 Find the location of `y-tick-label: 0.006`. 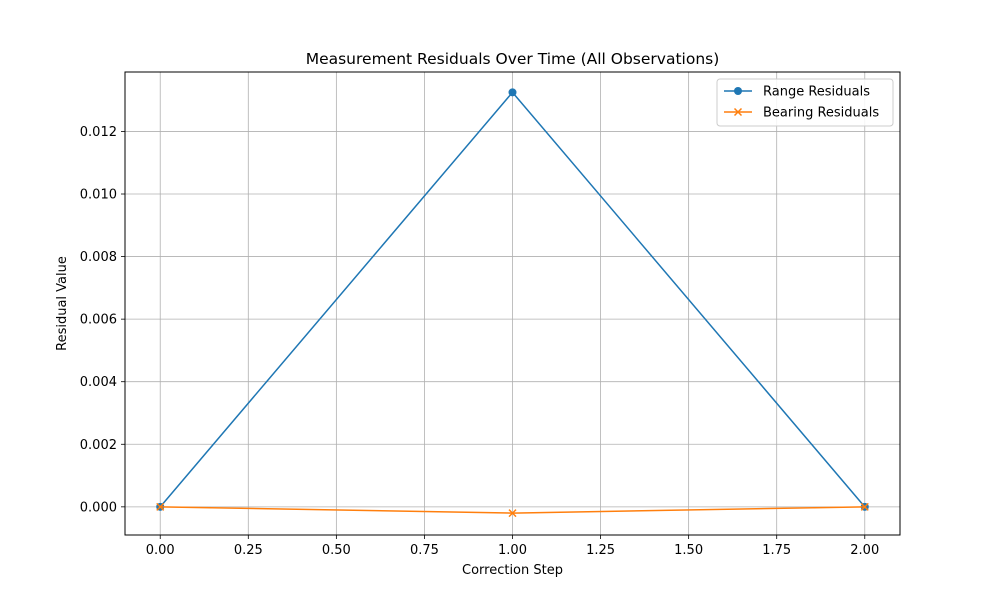

y-tick-label: 0.006 is located at coordinates (98, 320).